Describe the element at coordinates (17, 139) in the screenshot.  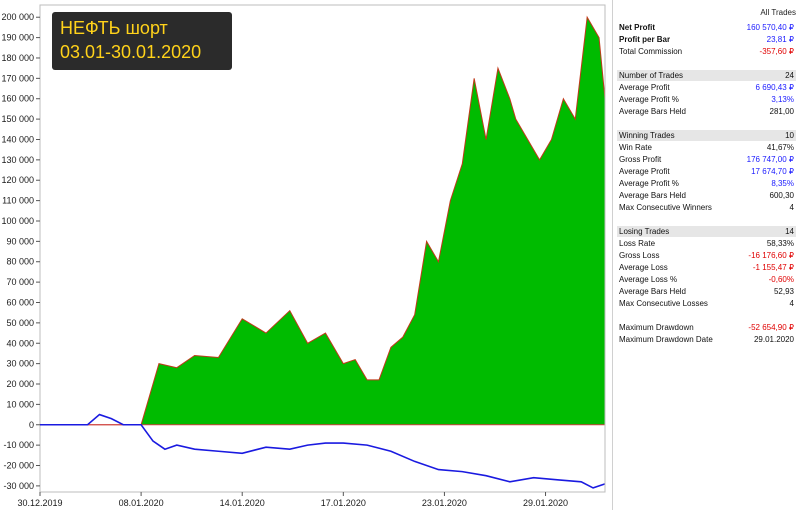
I see `y-tick-label: 140 000` at that location.